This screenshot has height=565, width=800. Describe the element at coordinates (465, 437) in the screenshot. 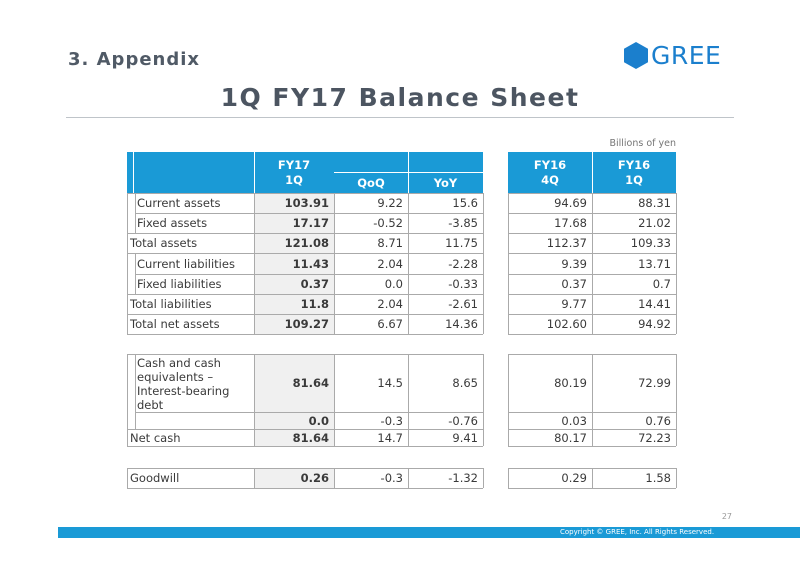

I see `value-yoy: 9.41` at that location.